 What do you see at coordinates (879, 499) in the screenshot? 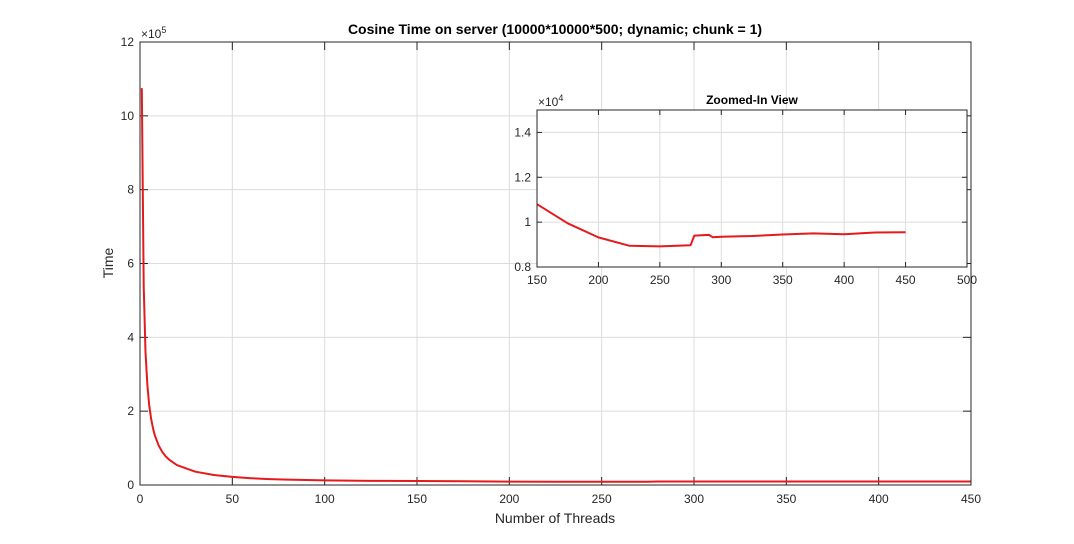
I see `main-x-tick-label: 400` at bounding box center [879, 499].